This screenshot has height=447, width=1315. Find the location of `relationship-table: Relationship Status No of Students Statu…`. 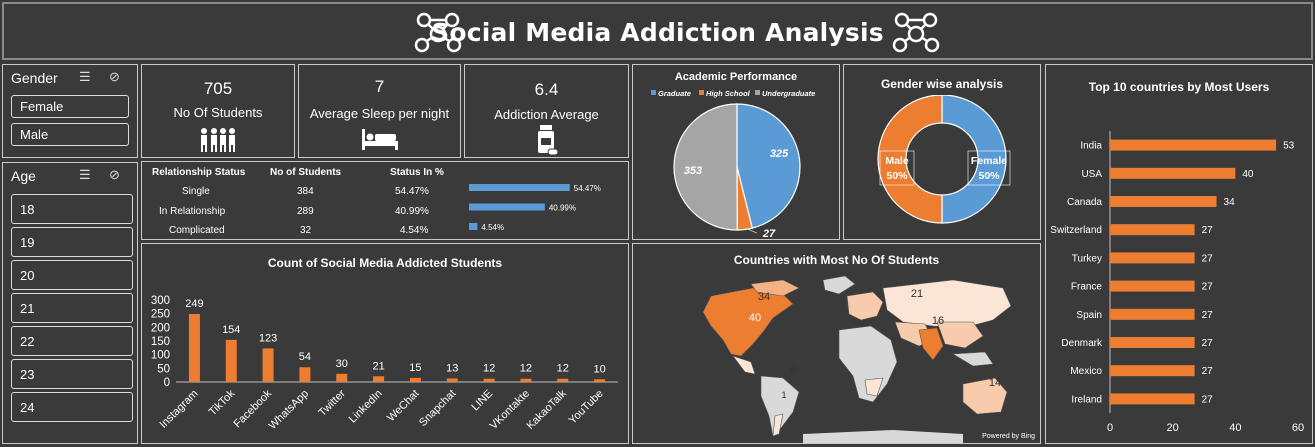

relationship-table: Relationship Status No of Students Statu… is located at coordinates (385, 200).